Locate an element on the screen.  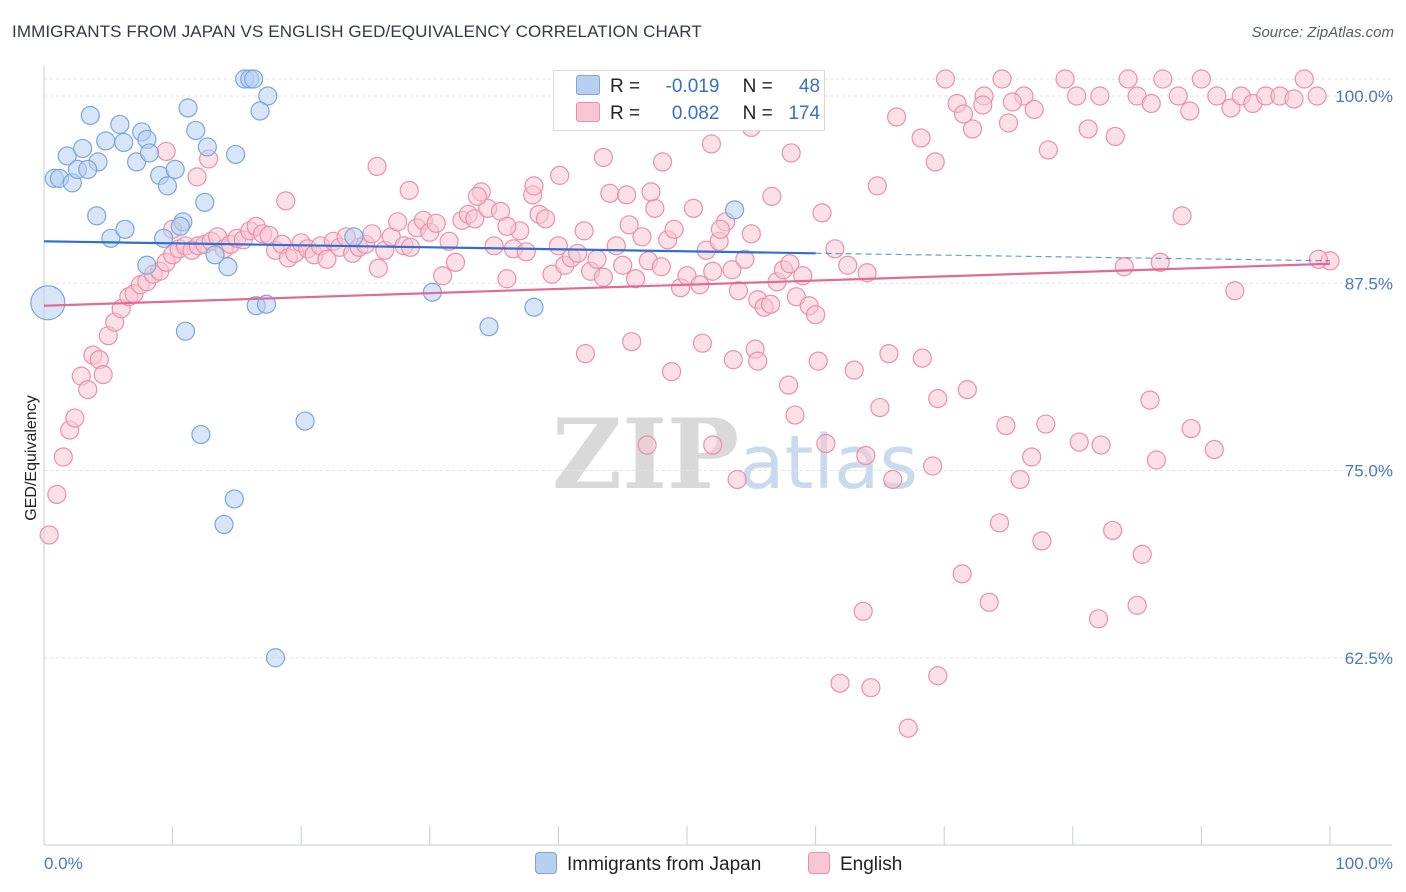
source-label: Source: ZipAtlas.com is located at coordinates (1322, 32).